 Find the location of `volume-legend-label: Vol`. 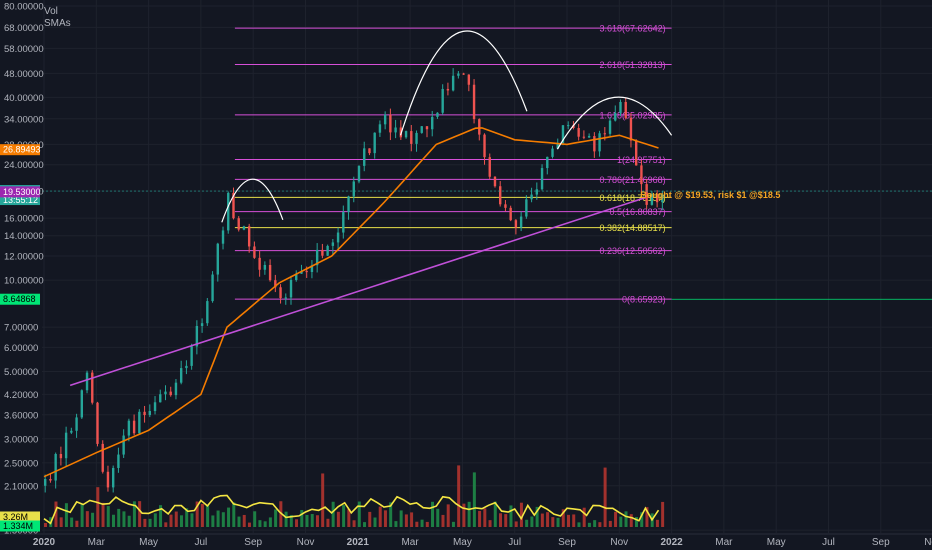

volume-legend-label: Vol is located at coordinates (51, 11).